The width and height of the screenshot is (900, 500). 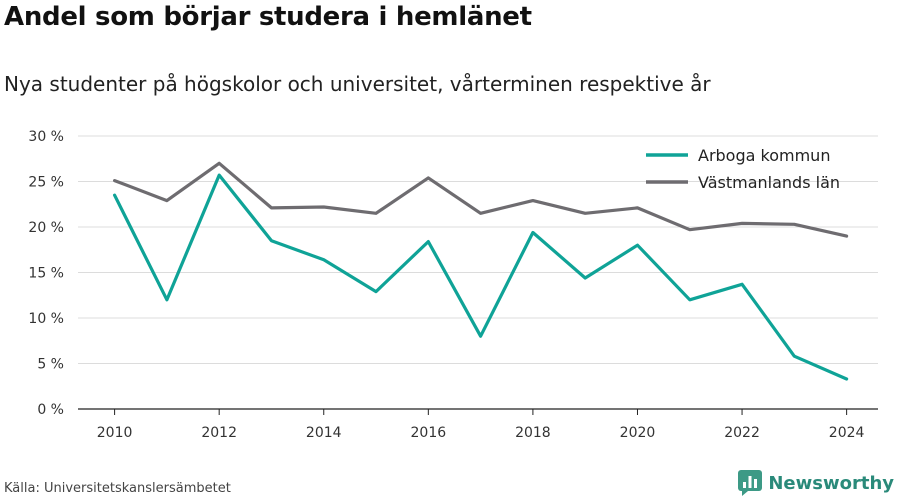 What do you see at coordinates (46, 319) in the screenshot?
I see `y-tick-label: 10 %` at bounding box center [46, 319].